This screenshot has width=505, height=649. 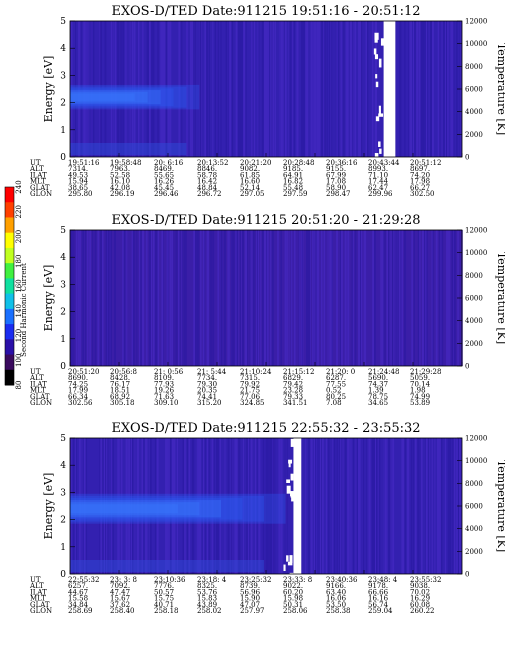 What do you see at coordinates (63, 575) in the screenshot?
I see `y-tick-label: 0` at bounding box center [63, 575].